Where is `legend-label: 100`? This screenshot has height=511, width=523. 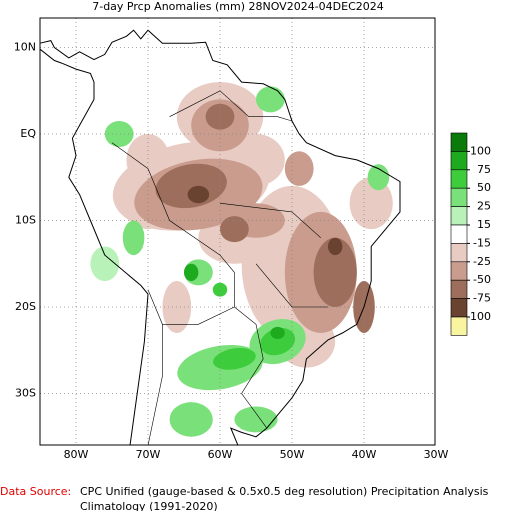
legend-label: 100 is located at coordinates (480, 150).